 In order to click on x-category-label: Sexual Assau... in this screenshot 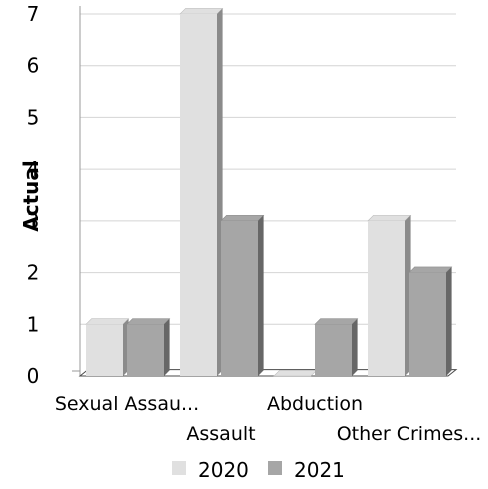, I will do `click(127, 404)`.